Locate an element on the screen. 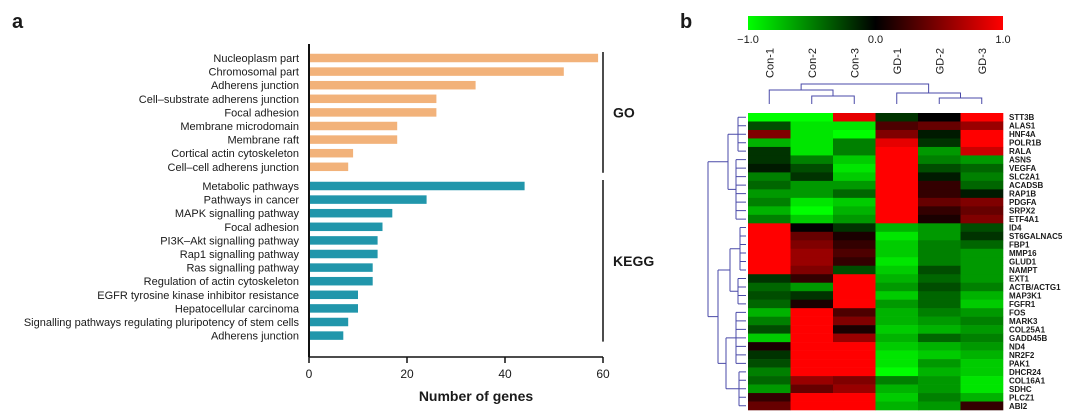  group-label-go: GO is located at coordinates (624, 112).